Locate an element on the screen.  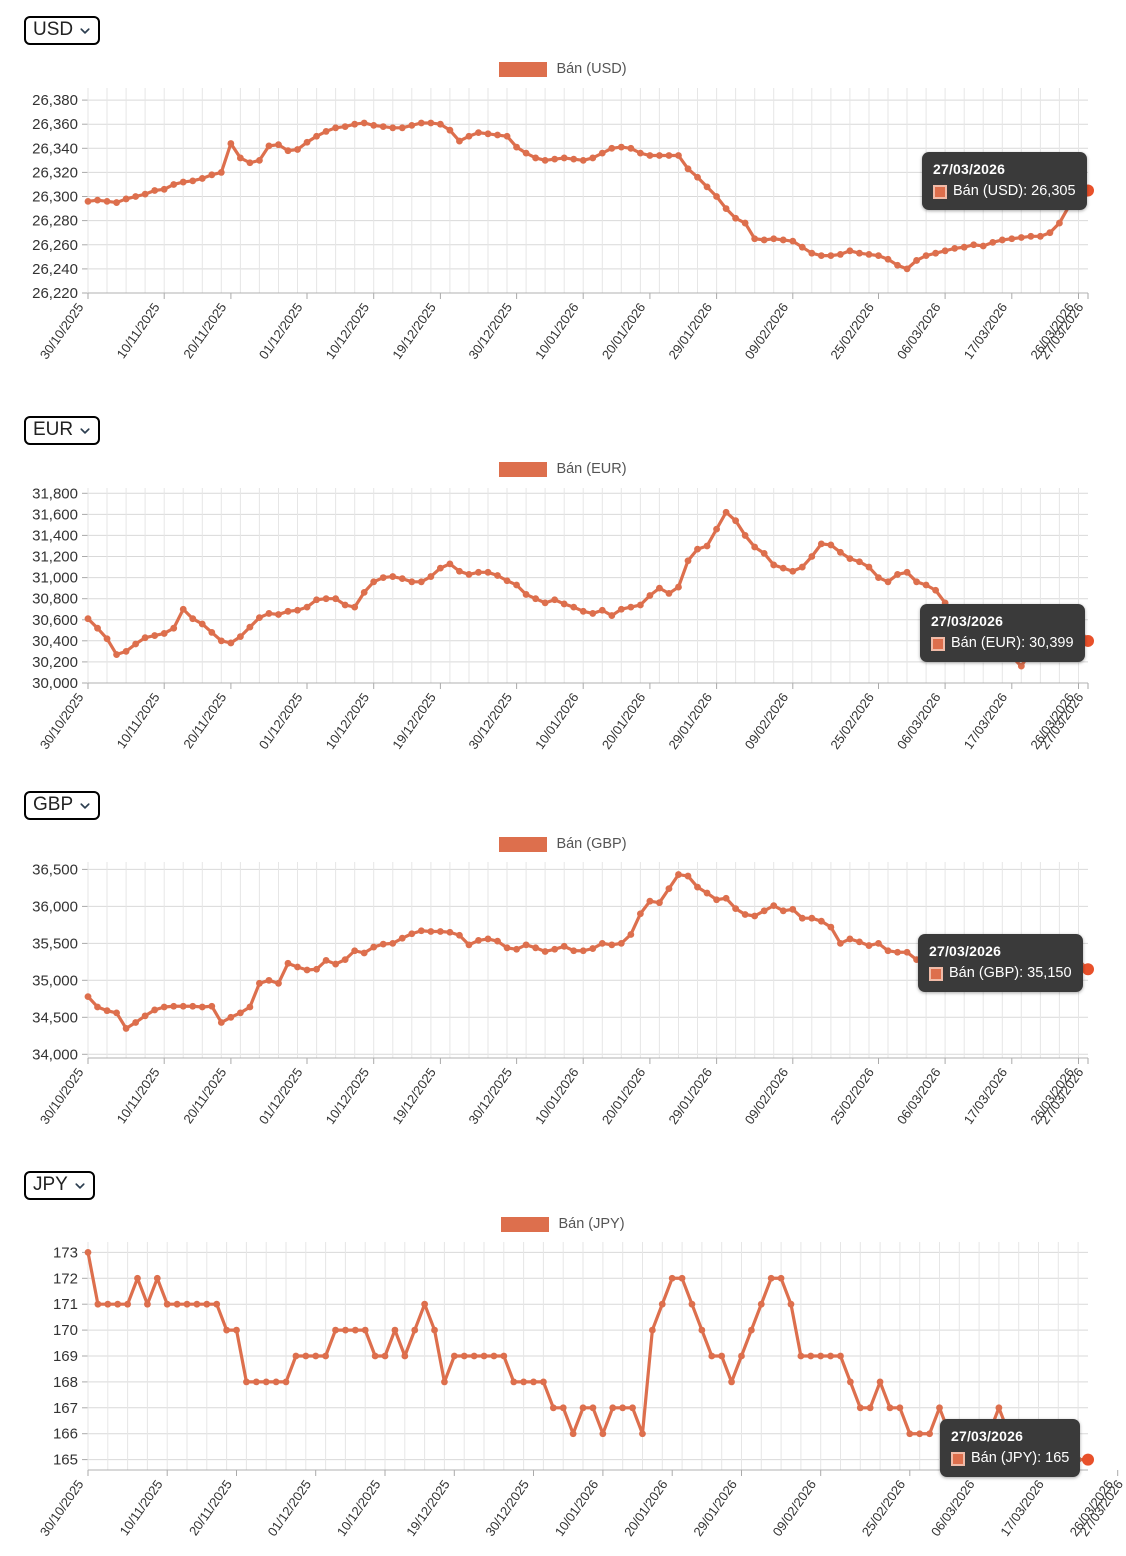
highlighted-data-point is located at coordinates (1088, 969).